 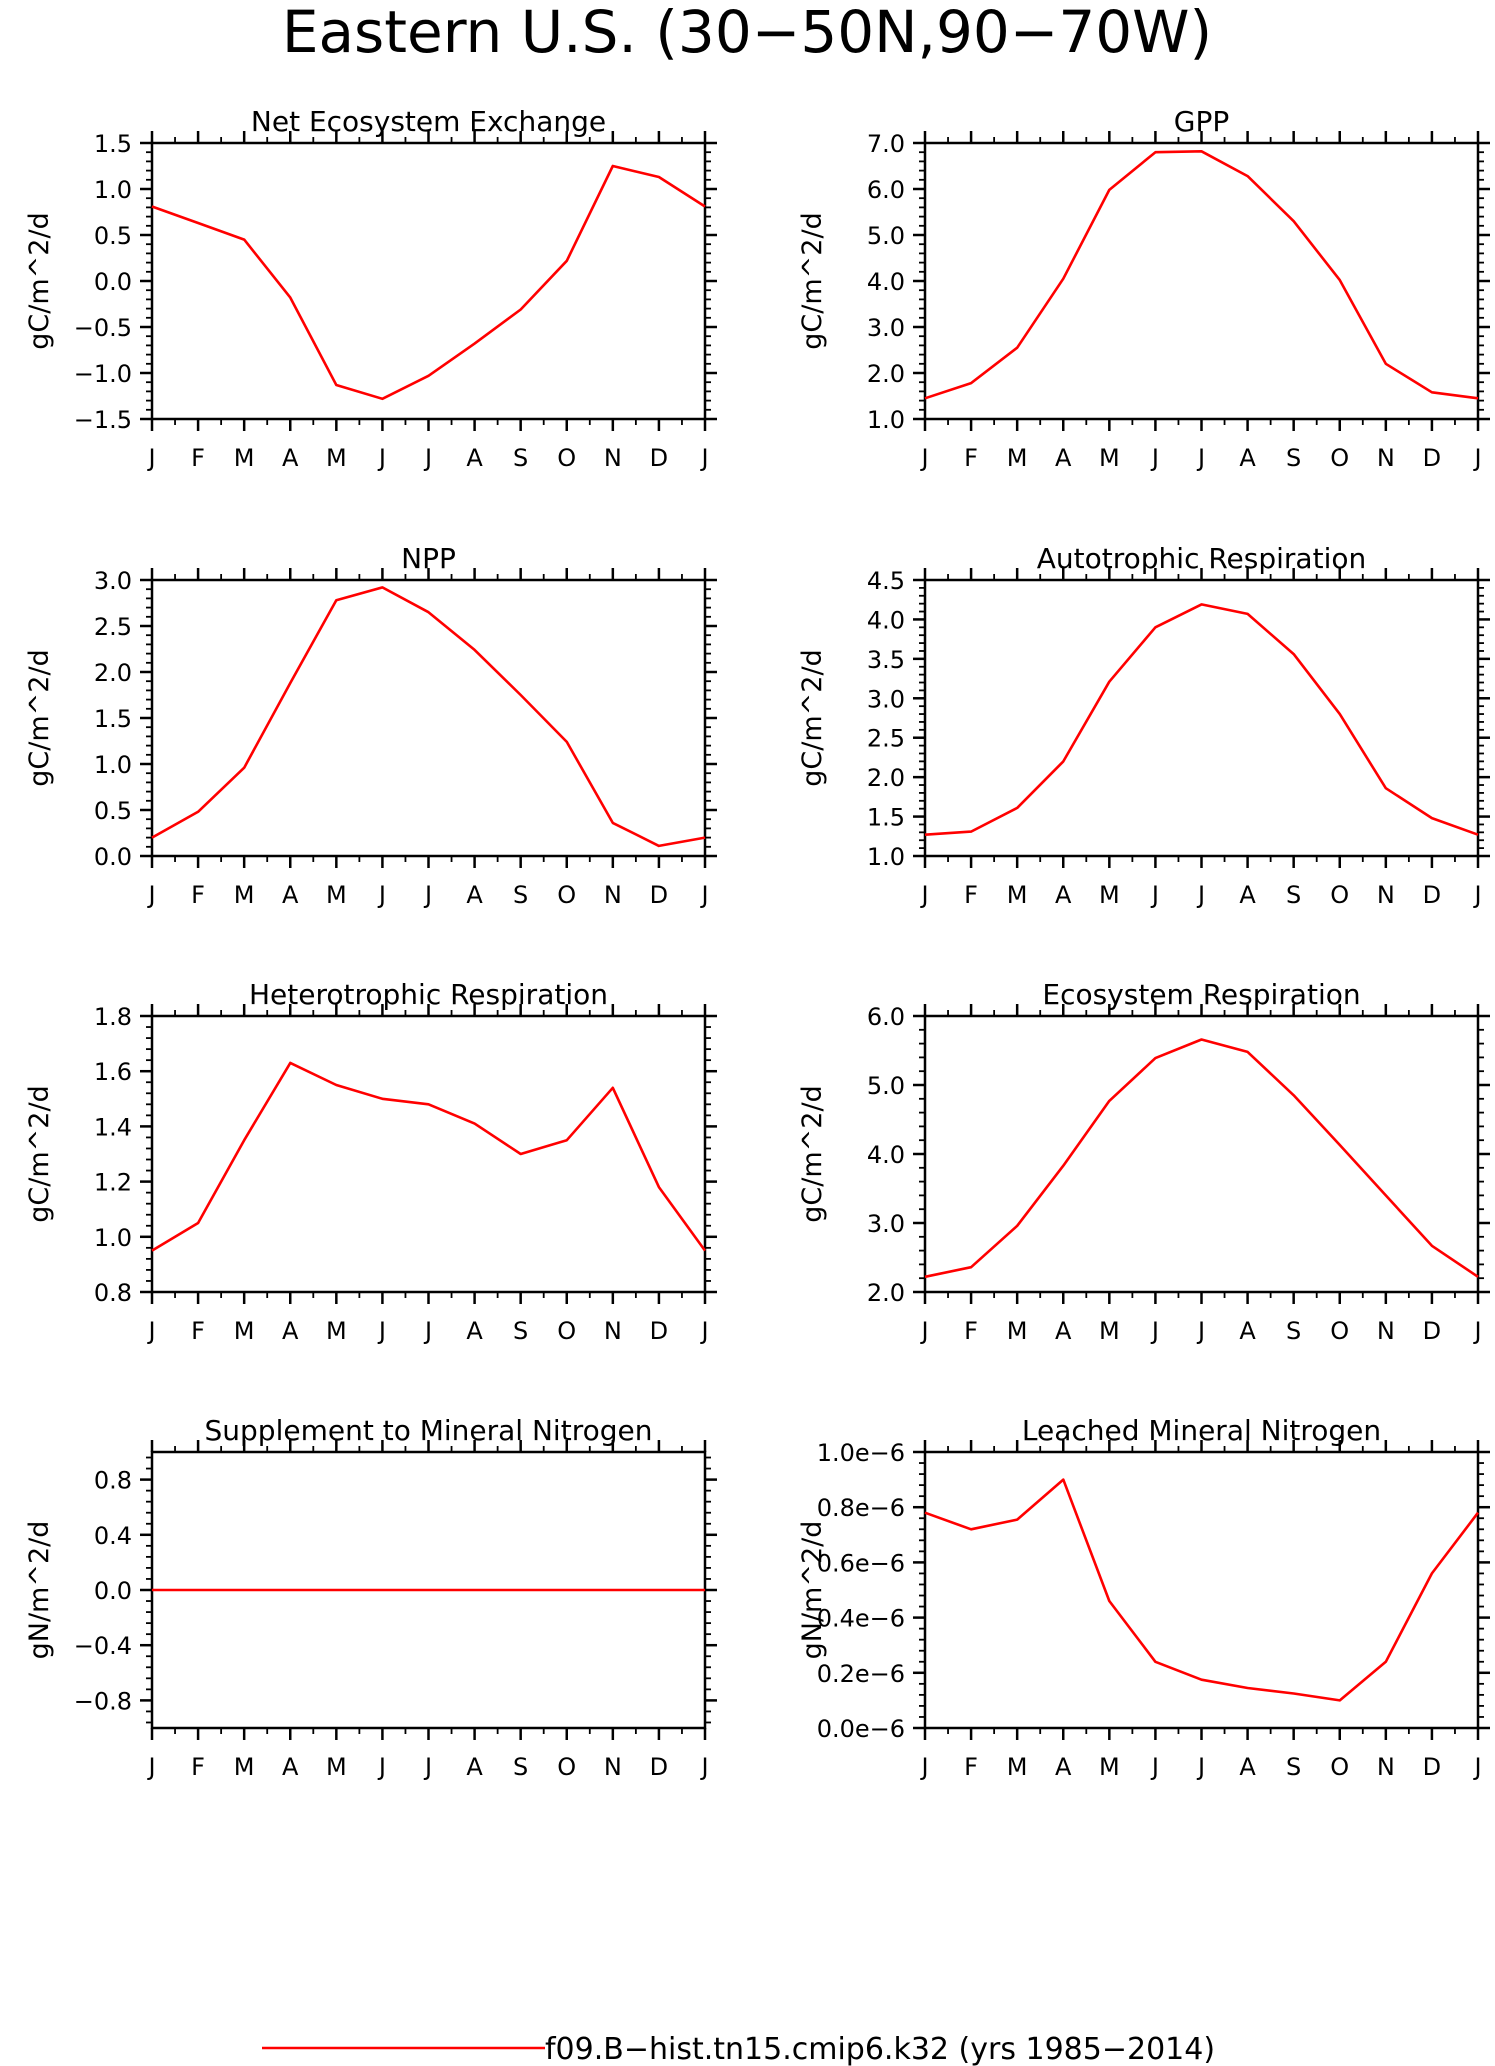 I want to click on y-tick-label: 0.8e−6, so click(x=861, y=1508).